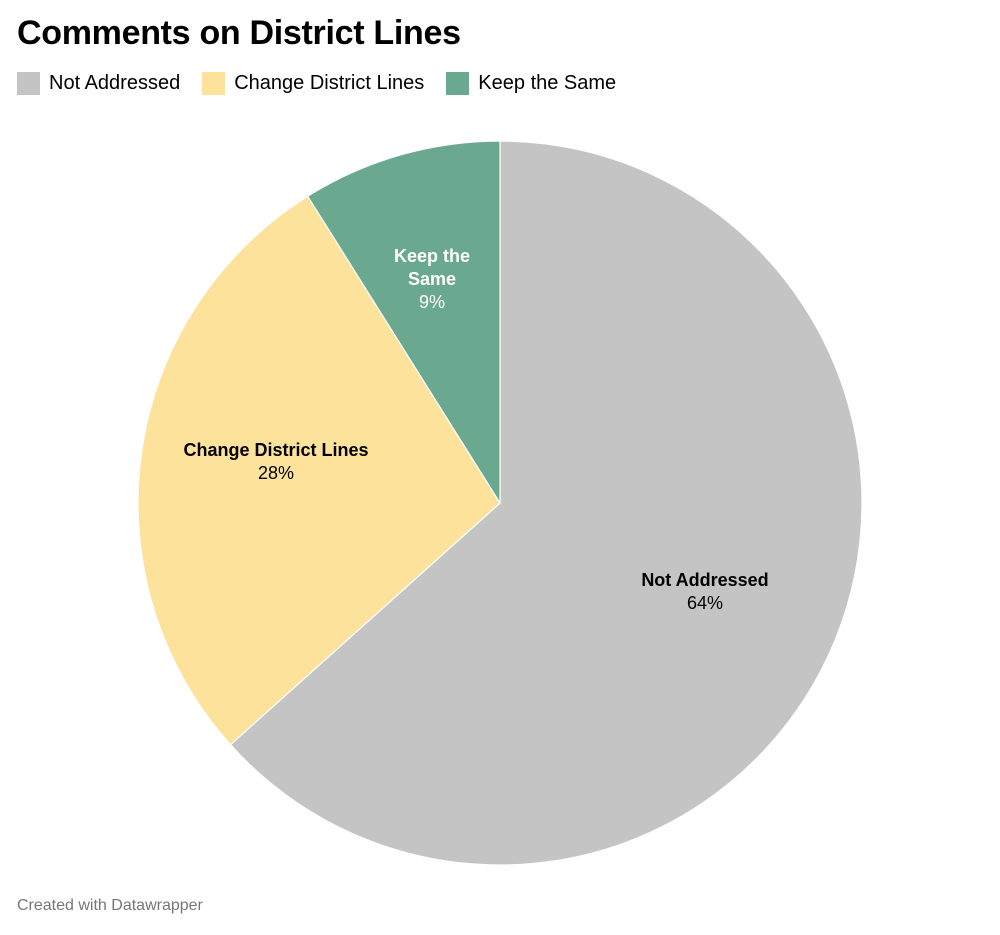  Describe the element at coordinates (239, 33) in the screenshot. I see `chart-title: Comments on District Lines` at that location.